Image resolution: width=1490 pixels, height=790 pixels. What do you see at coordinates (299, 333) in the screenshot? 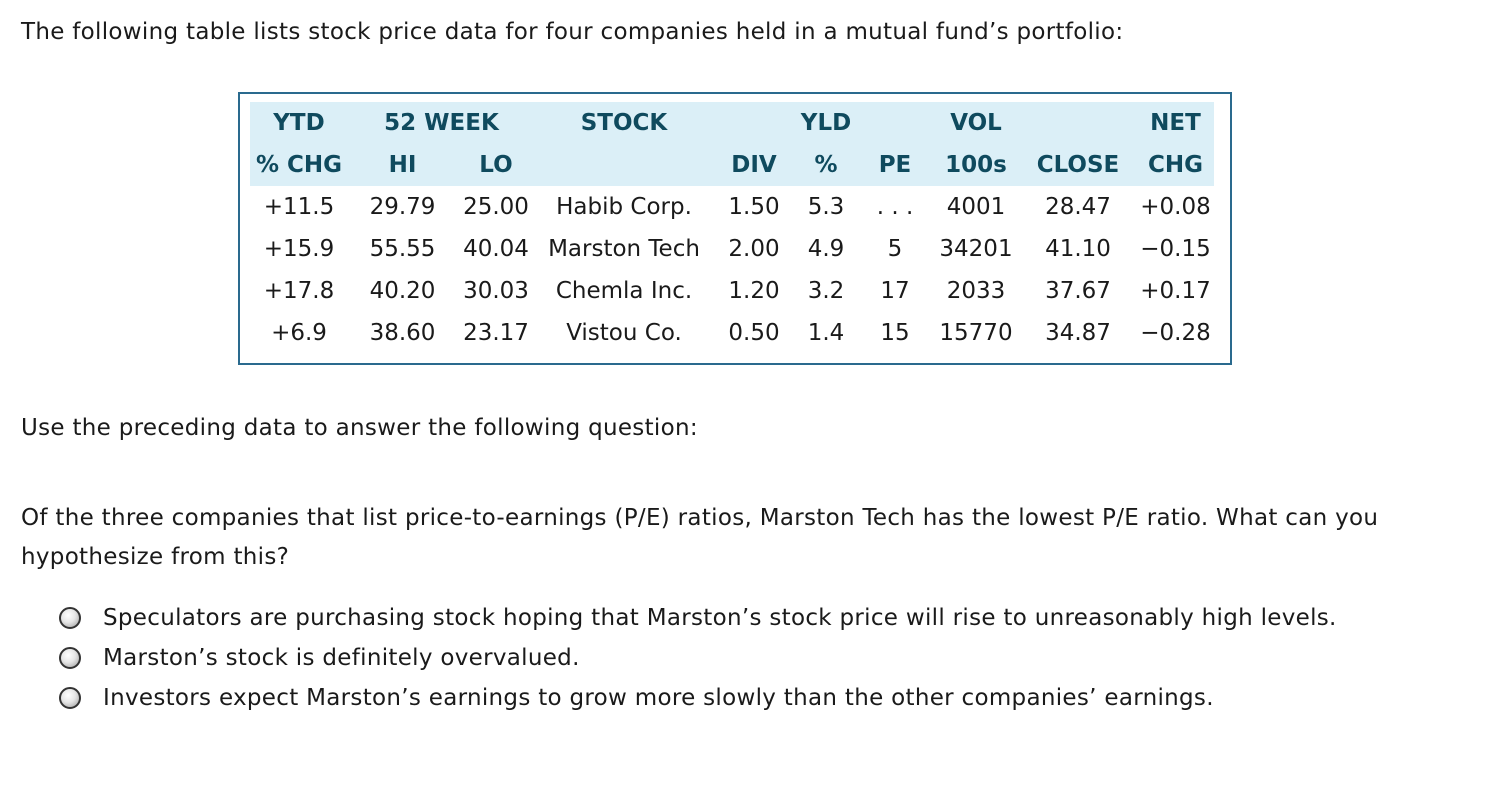
I see `cell-ytd: +6.9` at bounding box center [299, 333].